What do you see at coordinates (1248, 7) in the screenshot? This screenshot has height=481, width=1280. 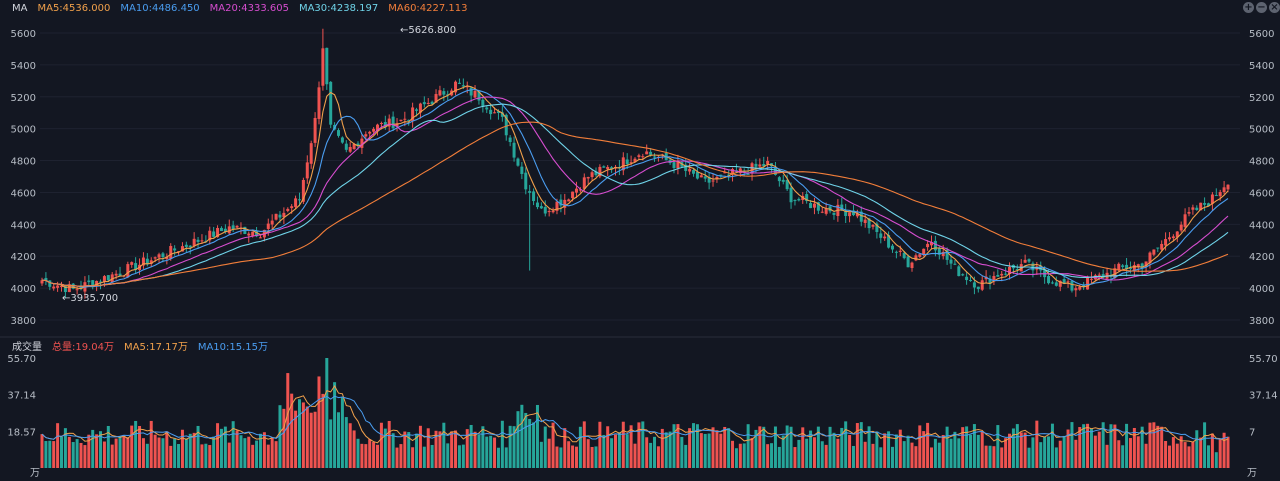 I see `zoom-in-icon: +` at bounding box center [1248, 7].